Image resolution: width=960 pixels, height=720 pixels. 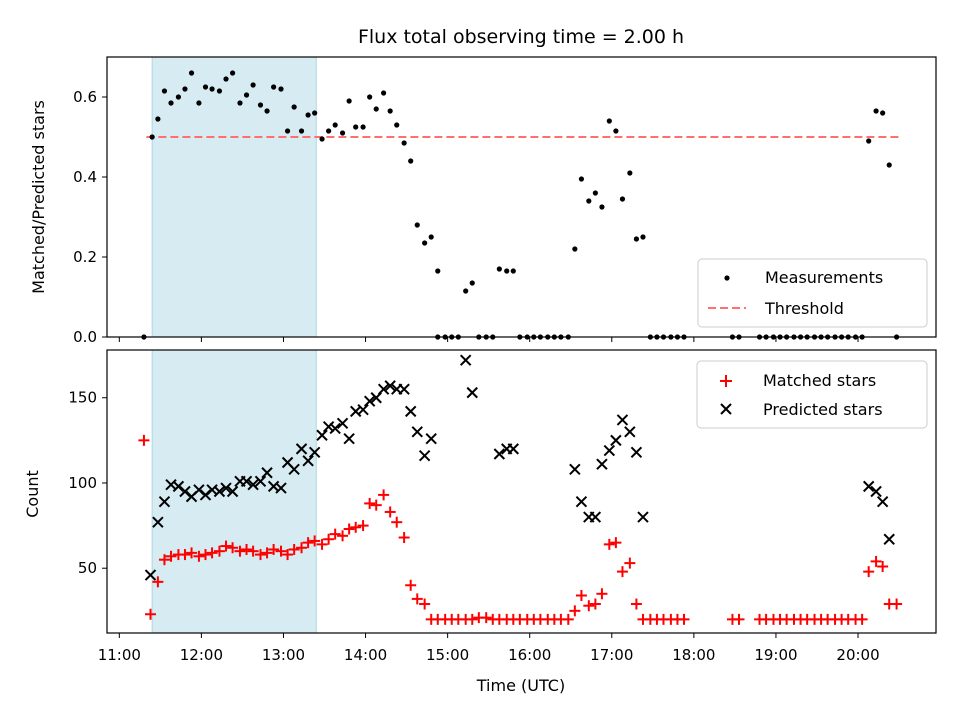 I want to click on bottom-y-ticks: 50 100 150, so click(x=87, y=483).